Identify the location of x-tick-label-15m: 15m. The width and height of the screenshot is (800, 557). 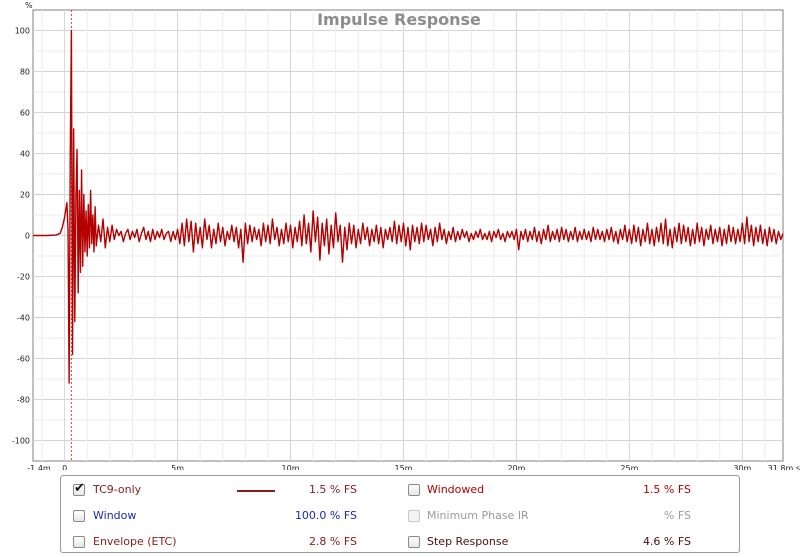
(403, 467).